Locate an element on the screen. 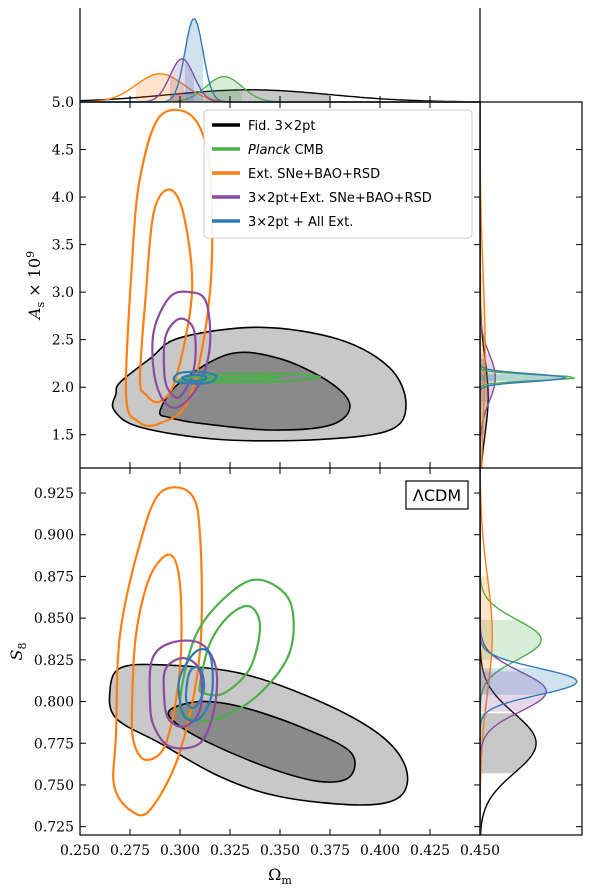 Image resolution: width=590 pixels, height=890 pixels. s8-marginal-band-all is located at coordinates (528, 681).